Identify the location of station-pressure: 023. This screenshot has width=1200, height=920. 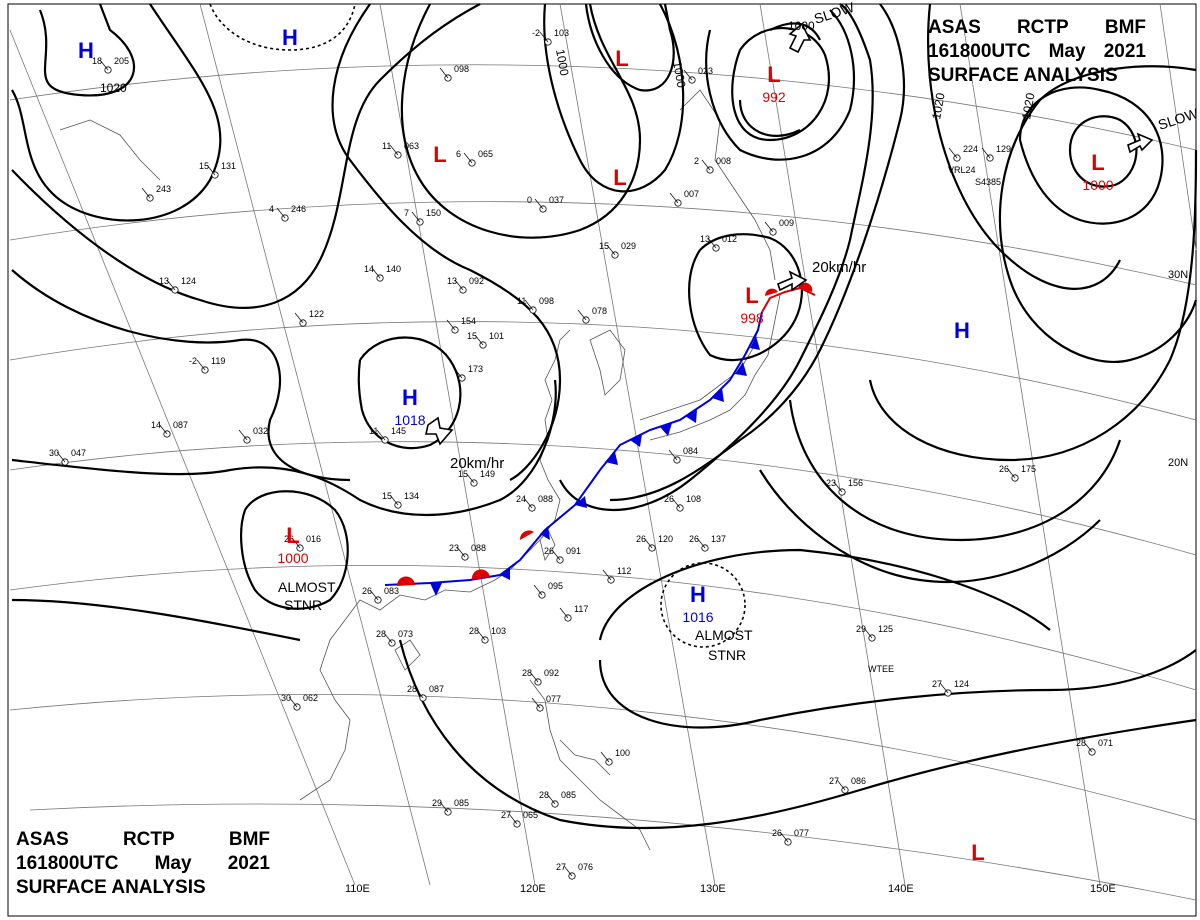
(705, 71).